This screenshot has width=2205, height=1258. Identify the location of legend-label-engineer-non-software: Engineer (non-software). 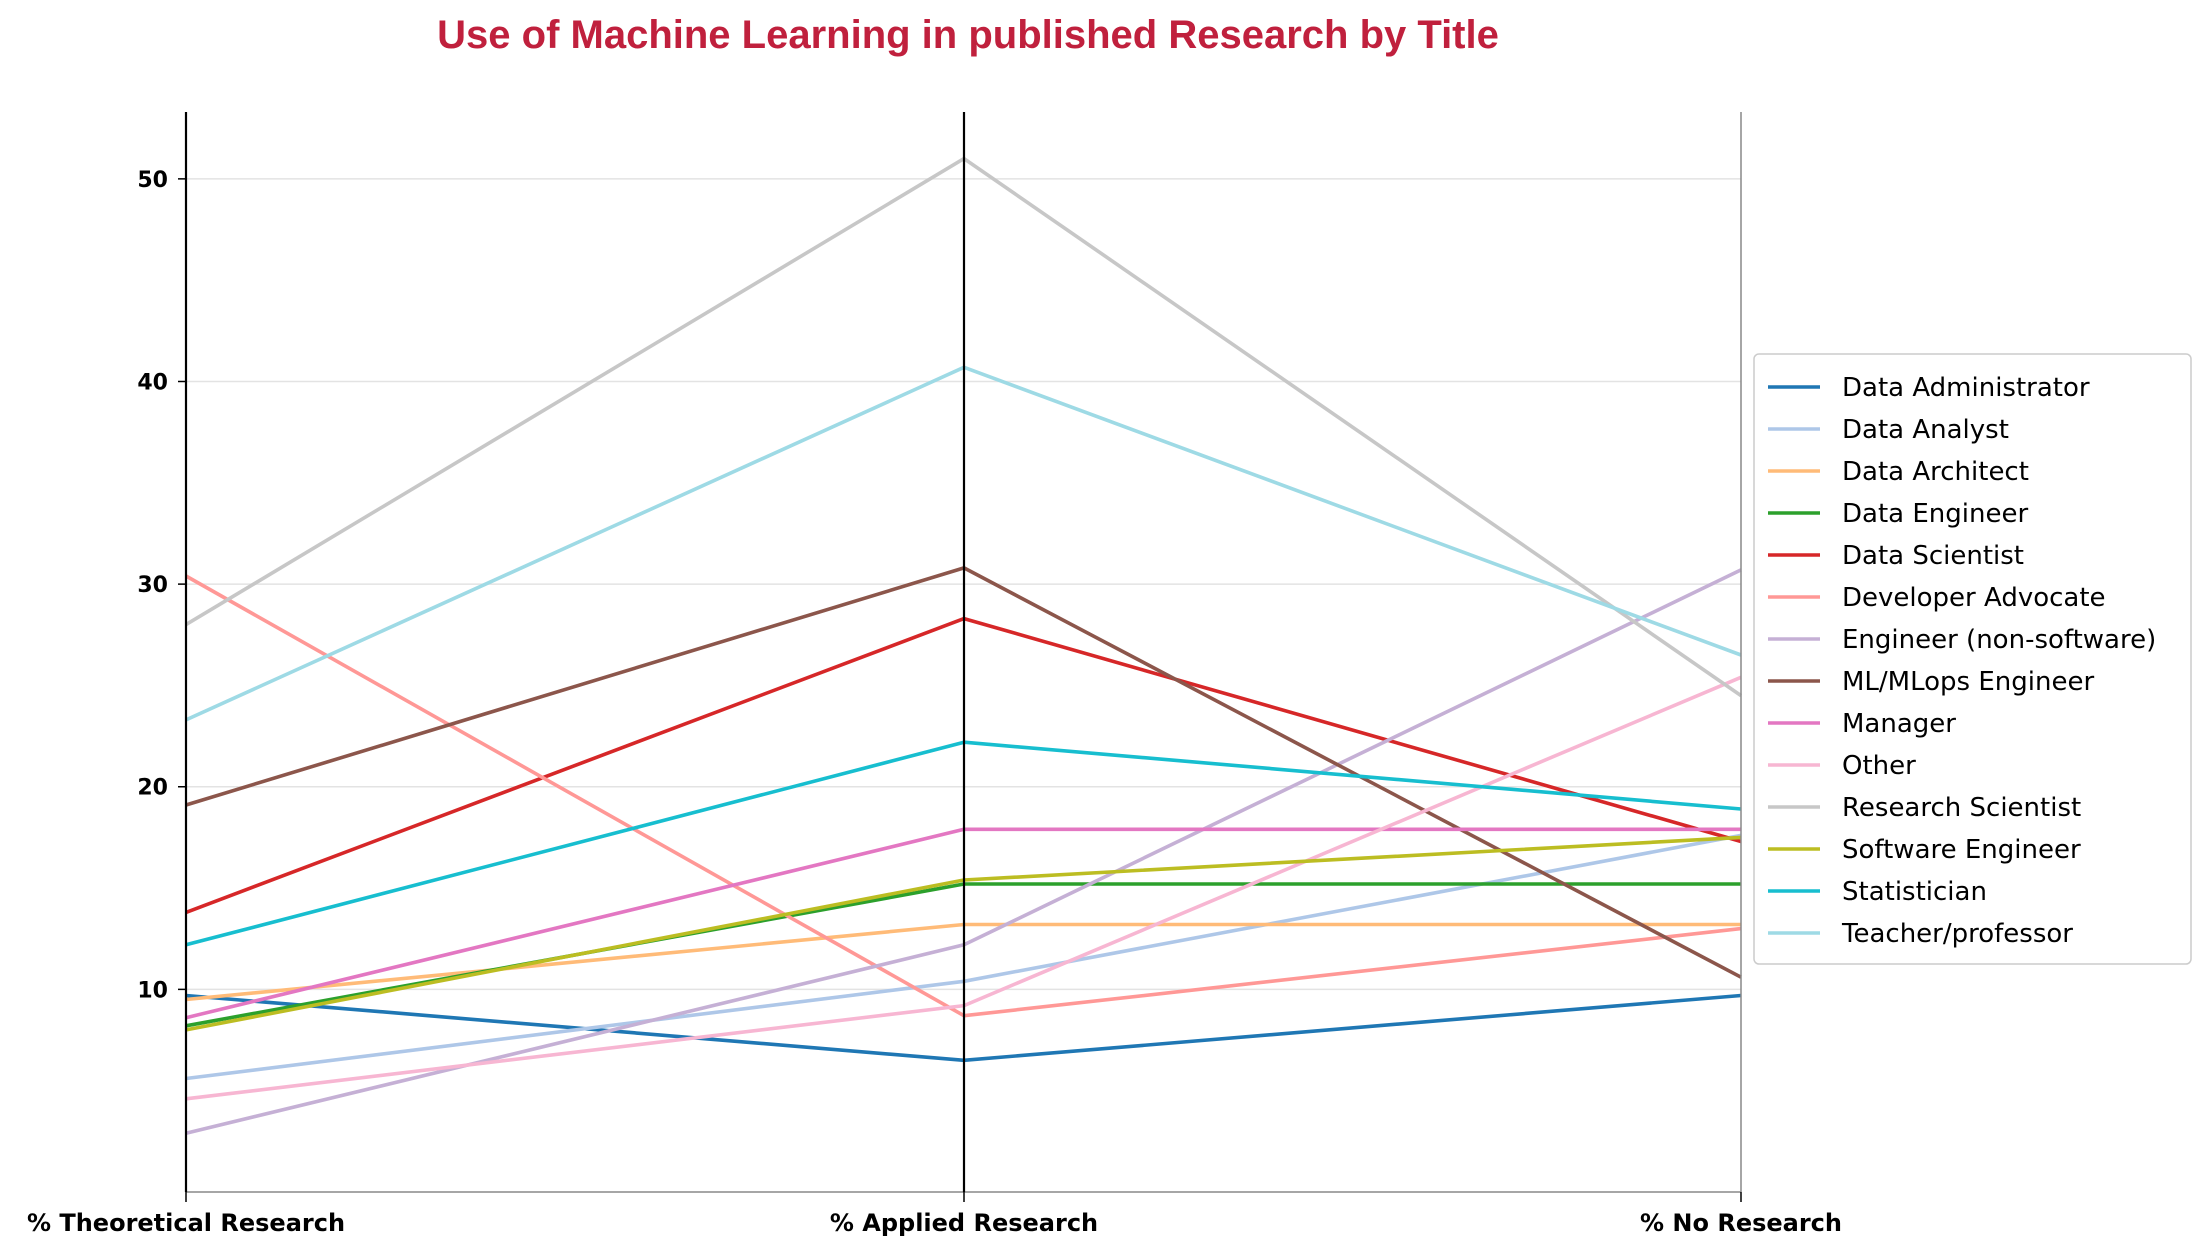
(1999, 640).